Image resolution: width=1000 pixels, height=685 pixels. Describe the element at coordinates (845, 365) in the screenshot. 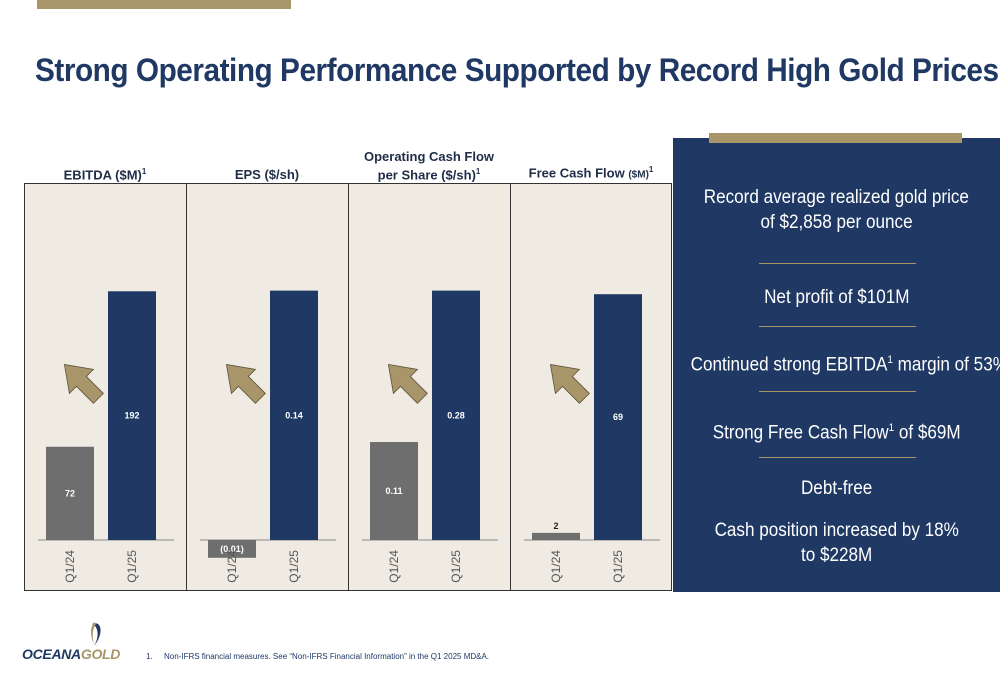

I see `highlight-ebitda-margin: Continued strong EBITDA1 margin of 53%` at that location.